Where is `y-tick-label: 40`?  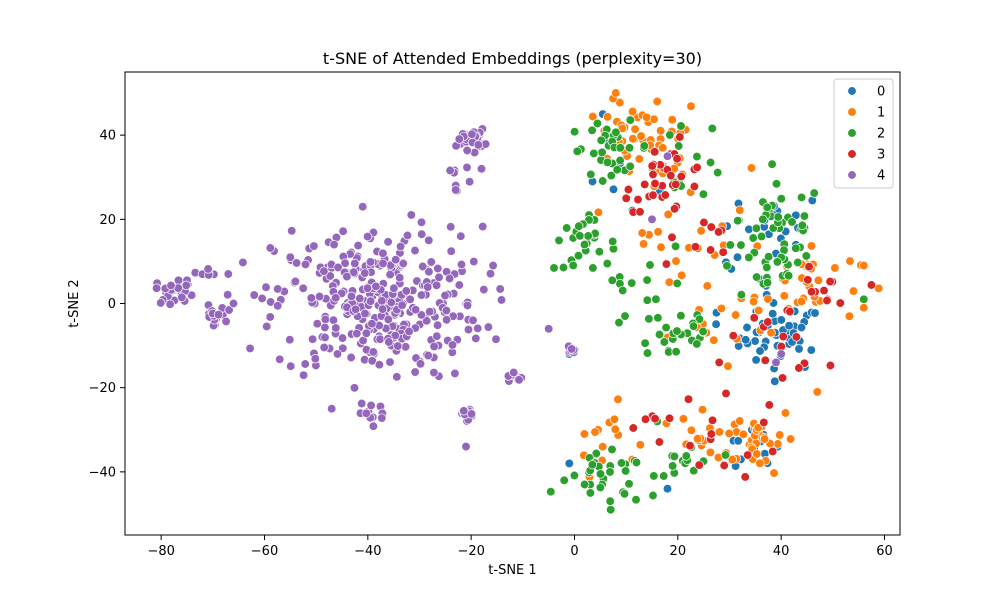
y-tick-label: 40 is located at coordinates (107, 136).